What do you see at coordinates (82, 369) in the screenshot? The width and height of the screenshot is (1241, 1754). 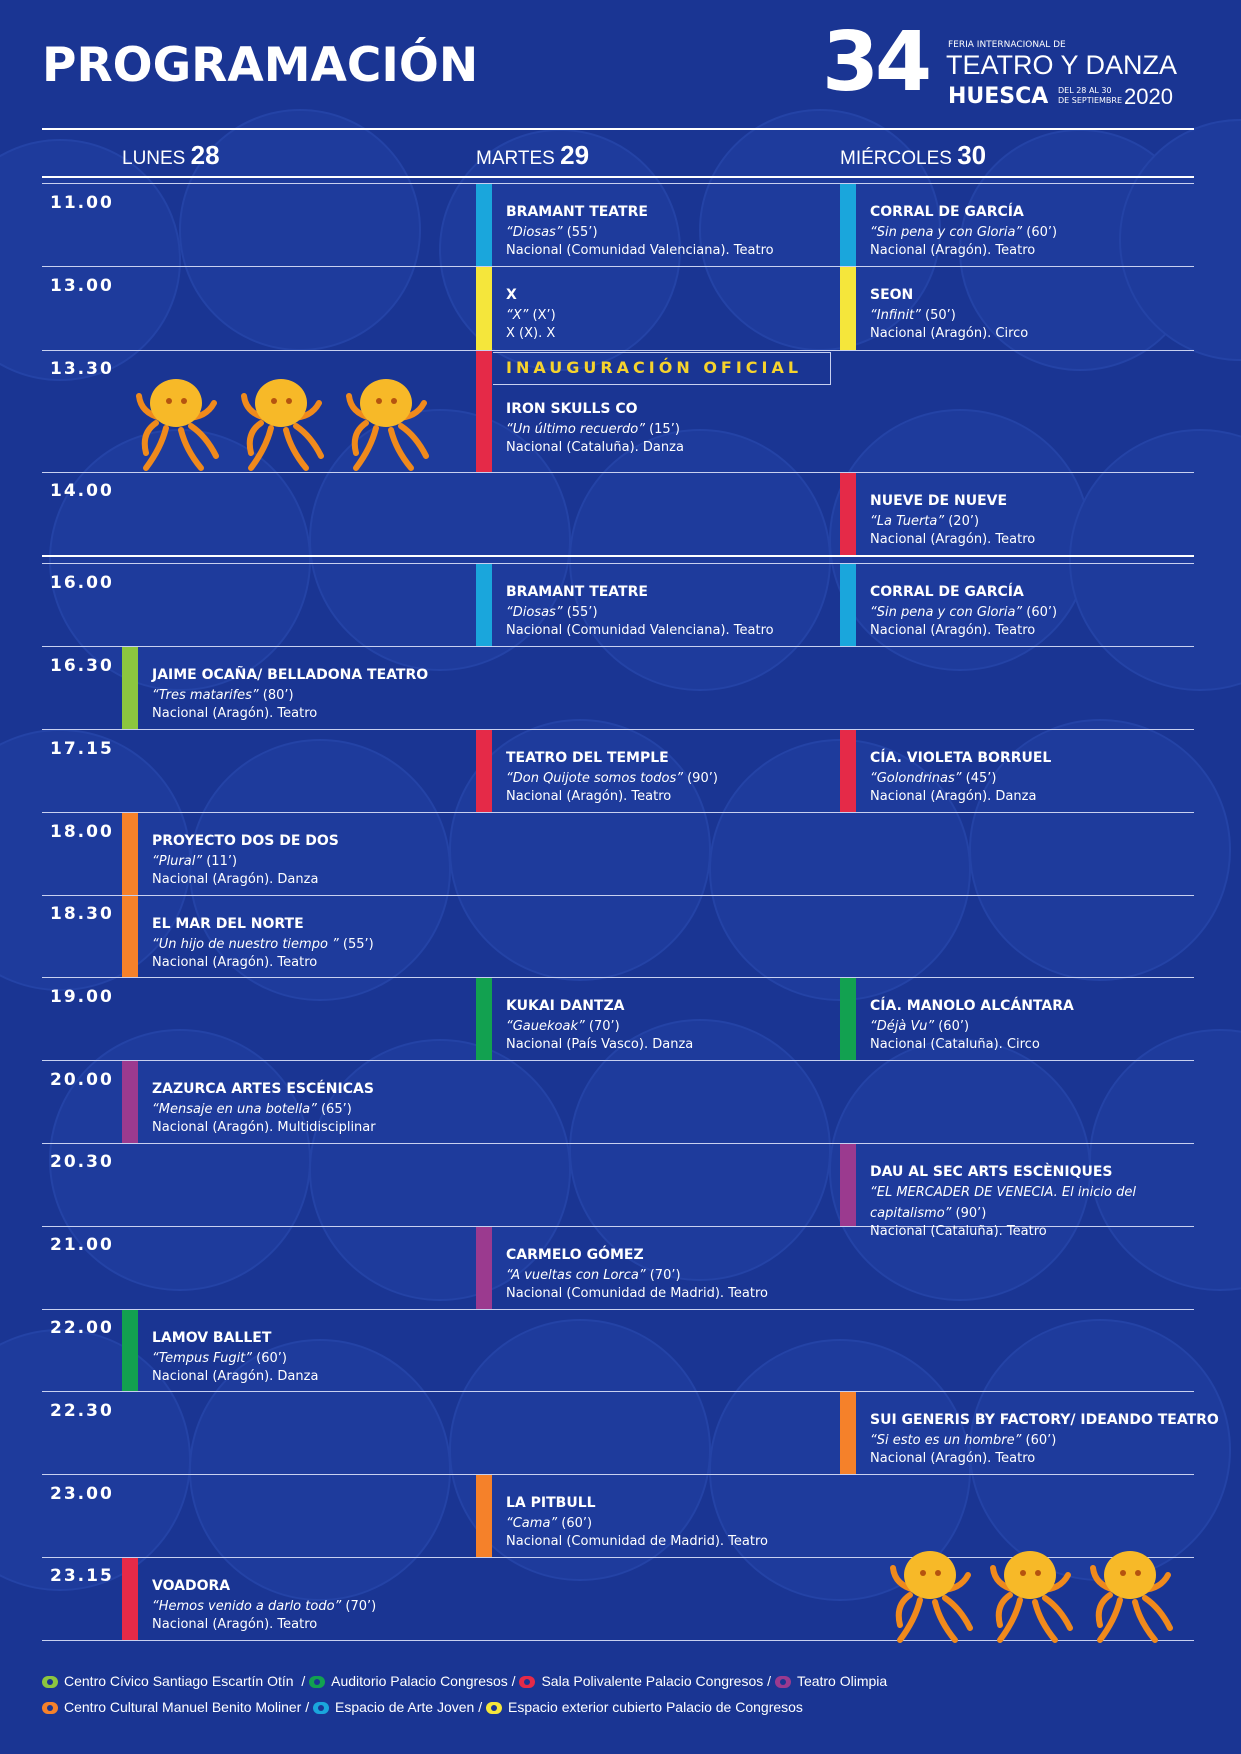 I see `time-label: 13.30` at bounding box center [82, 369].